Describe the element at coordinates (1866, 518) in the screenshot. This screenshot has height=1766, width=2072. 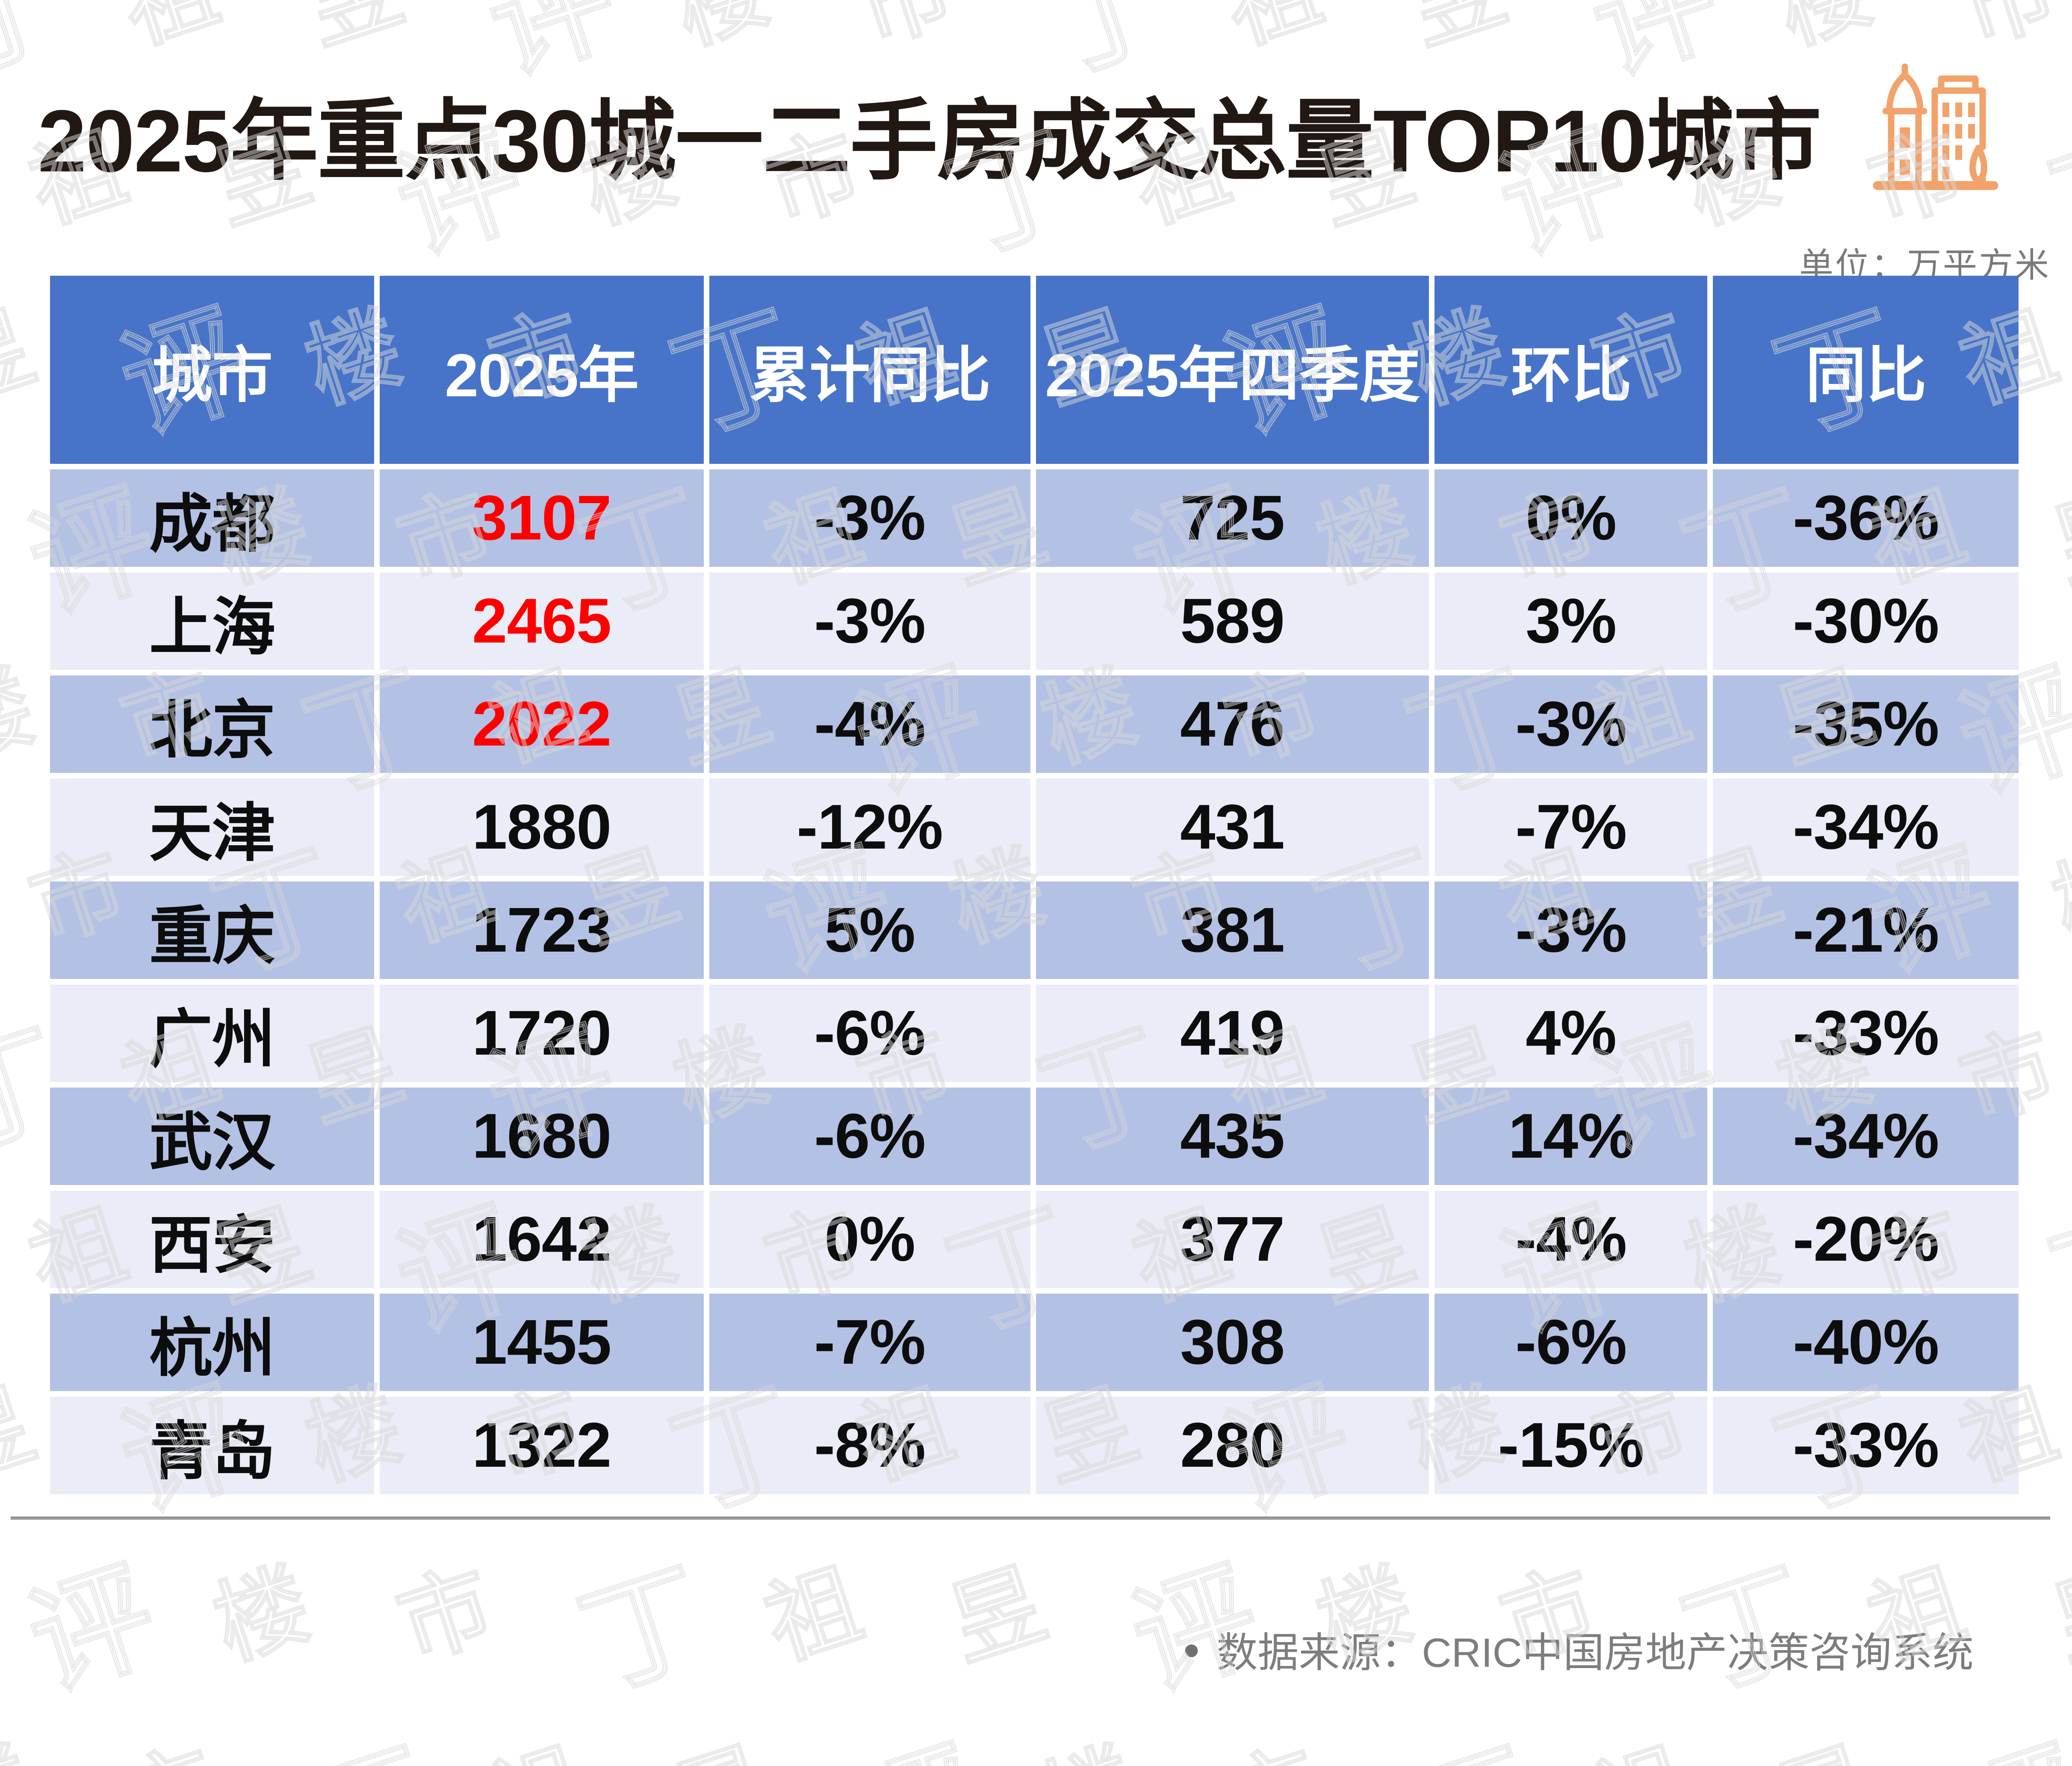
I see `value-cell: -36%` at that location.